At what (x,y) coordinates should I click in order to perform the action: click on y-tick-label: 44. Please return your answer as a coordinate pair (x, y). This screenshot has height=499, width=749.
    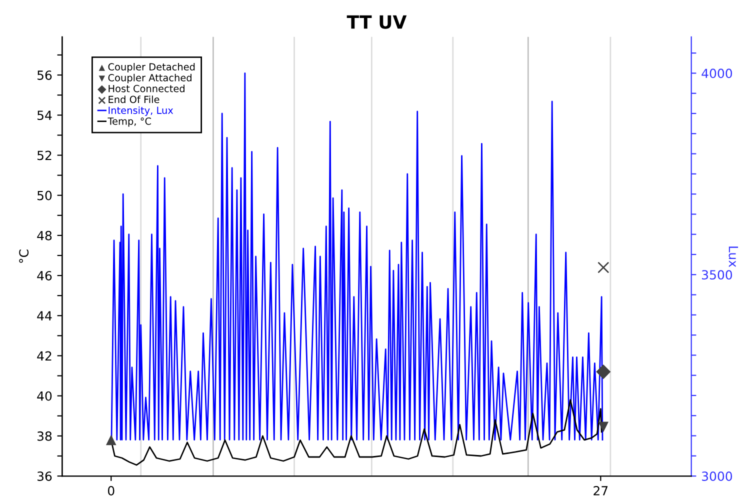
    Looking at the image, I should click on (44, 315).